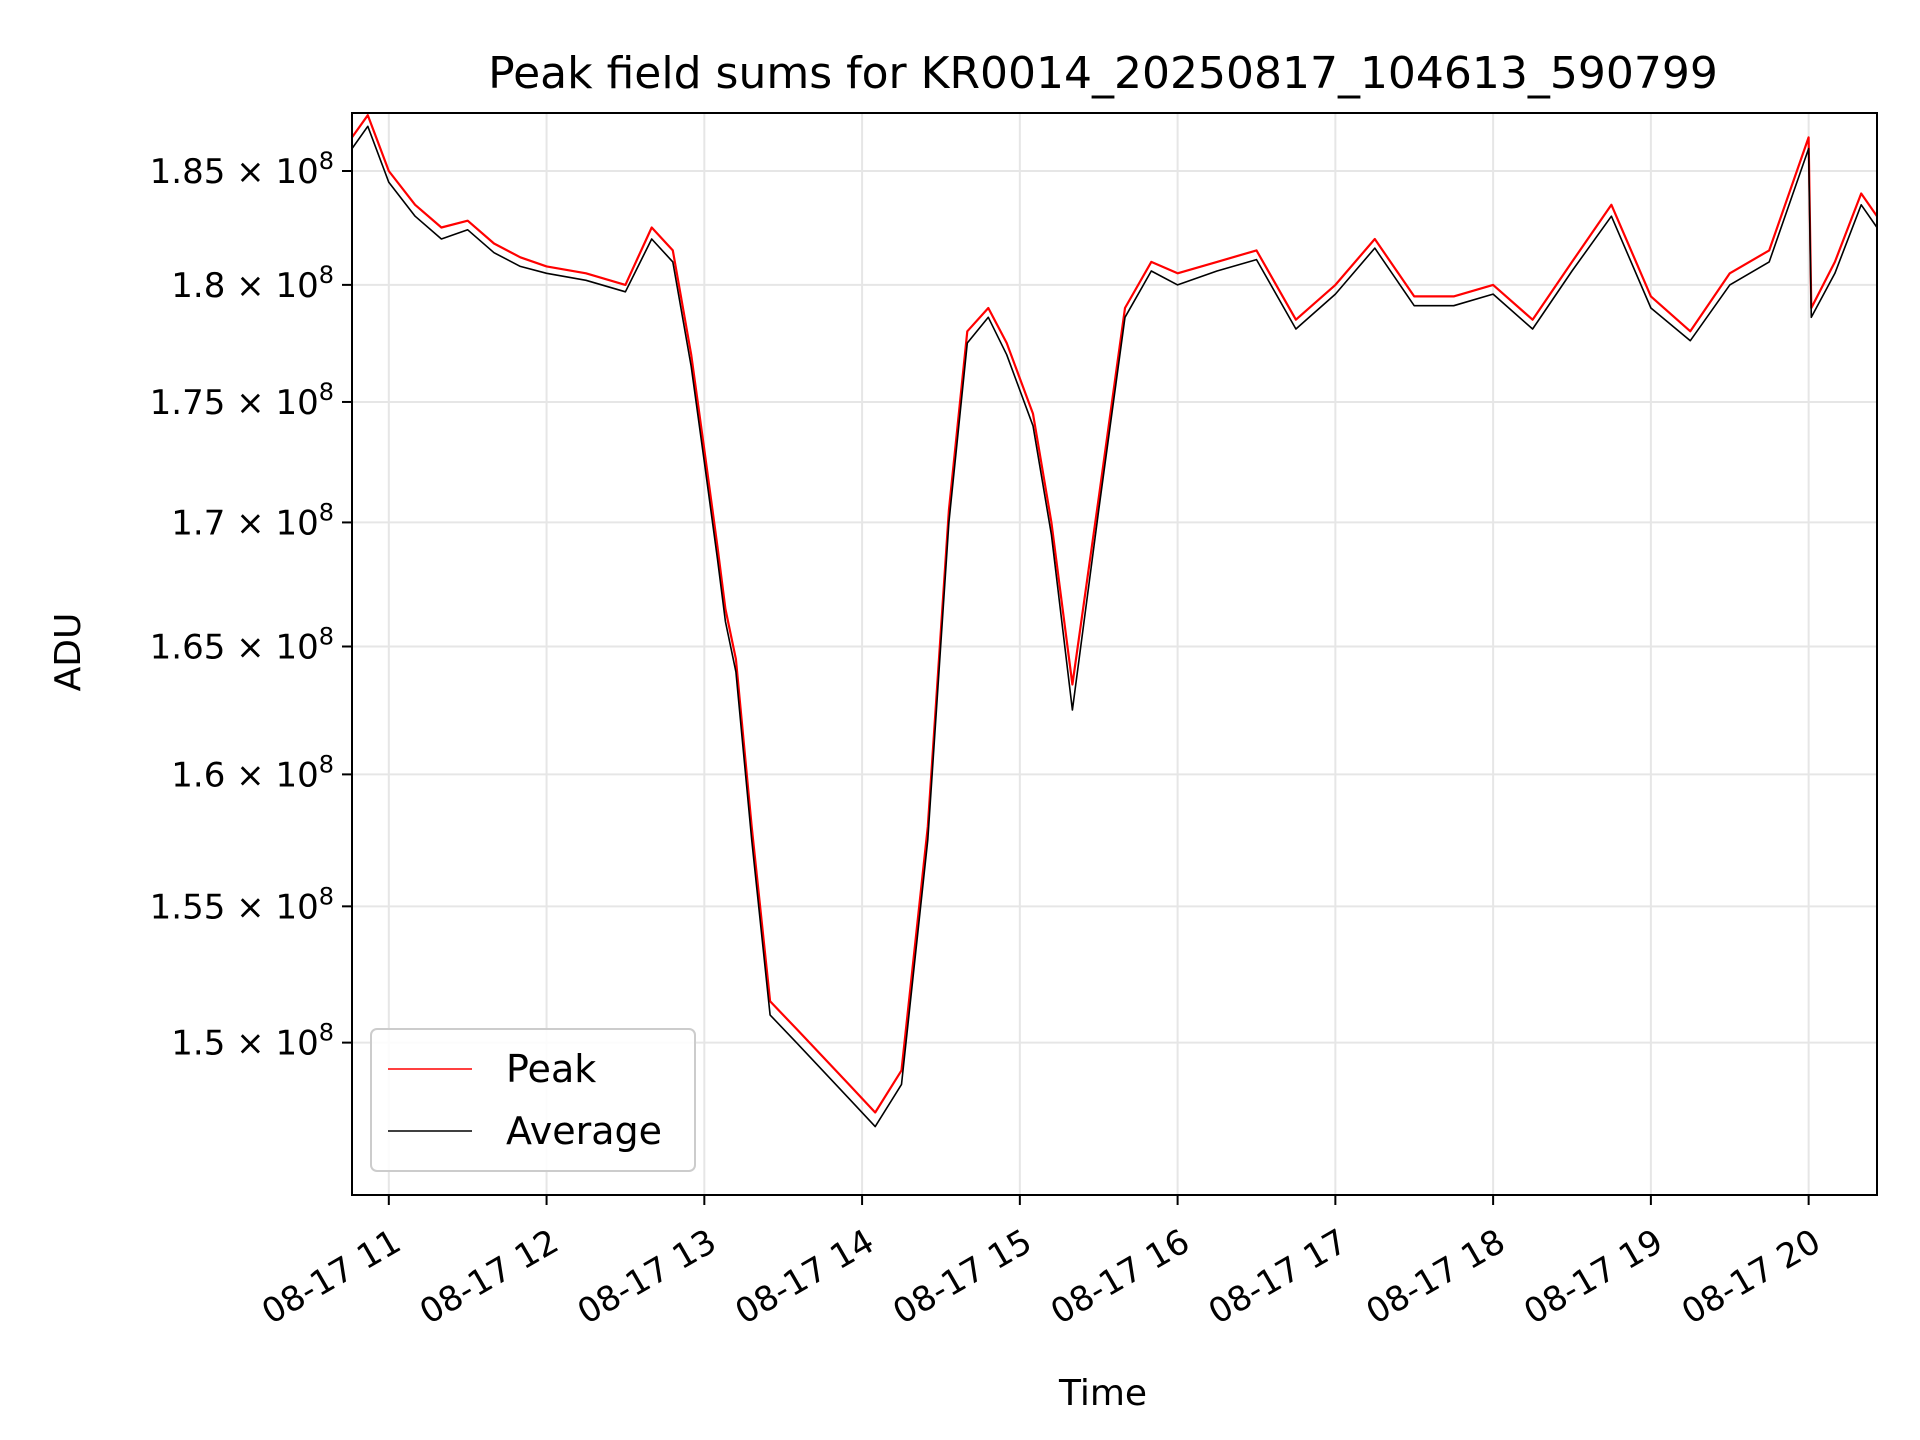  I want to click on y-tick-label: 1.75 × 108, so click(242, 400).